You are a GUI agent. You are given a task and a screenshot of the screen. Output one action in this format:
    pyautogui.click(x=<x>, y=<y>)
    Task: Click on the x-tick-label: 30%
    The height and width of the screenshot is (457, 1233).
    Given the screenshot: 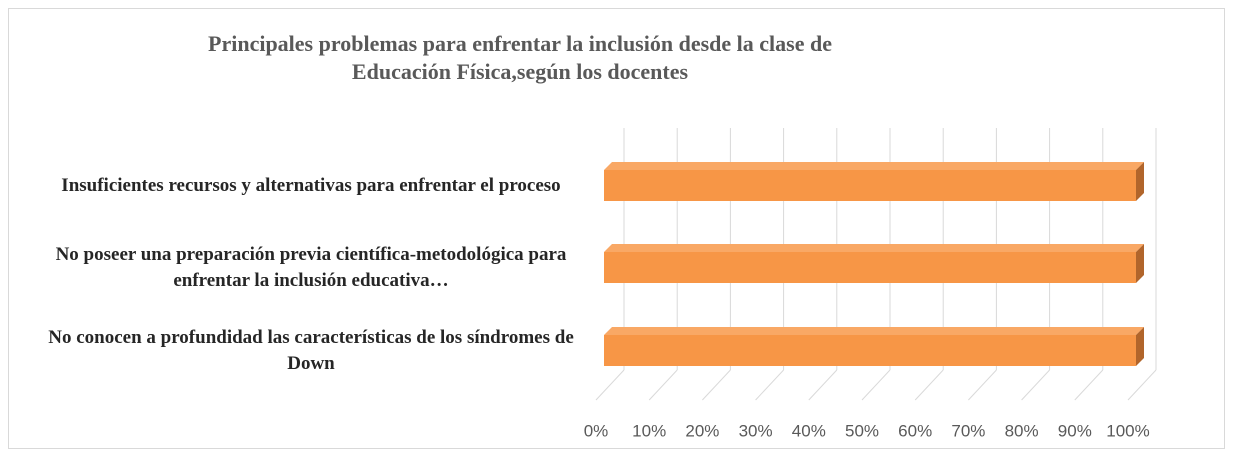 What is the action you would take?
    pyautogui.click(x=756, y=430)
    